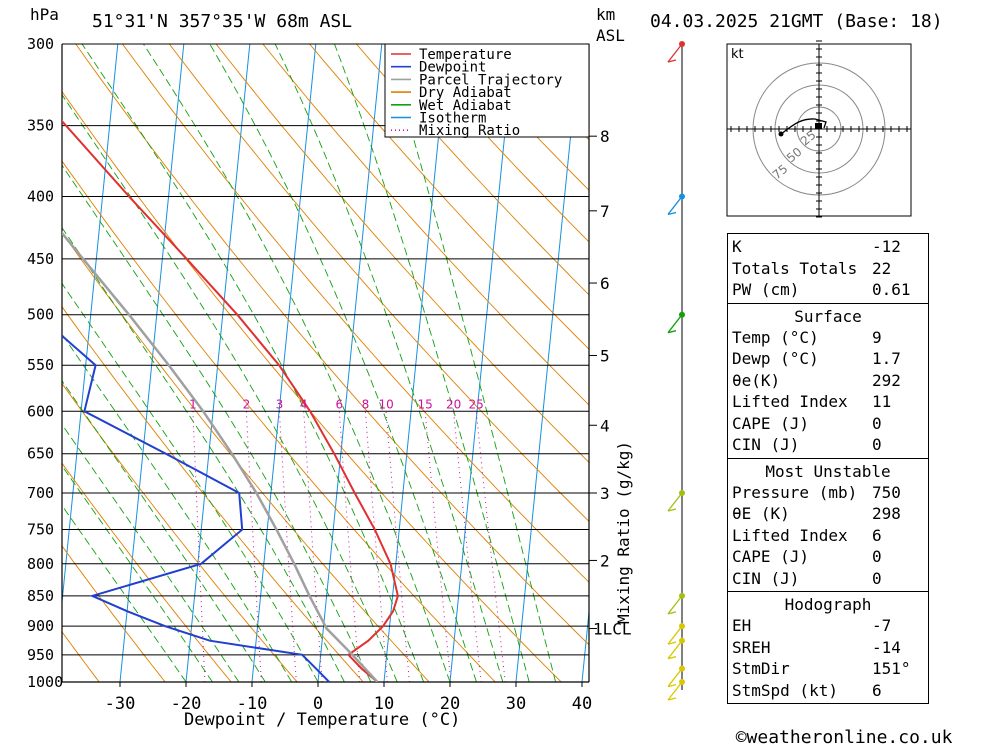  Describe the element at coordinates (737, 54) in the screenshot. I see `hodograph-unit-label: kt` at that location.